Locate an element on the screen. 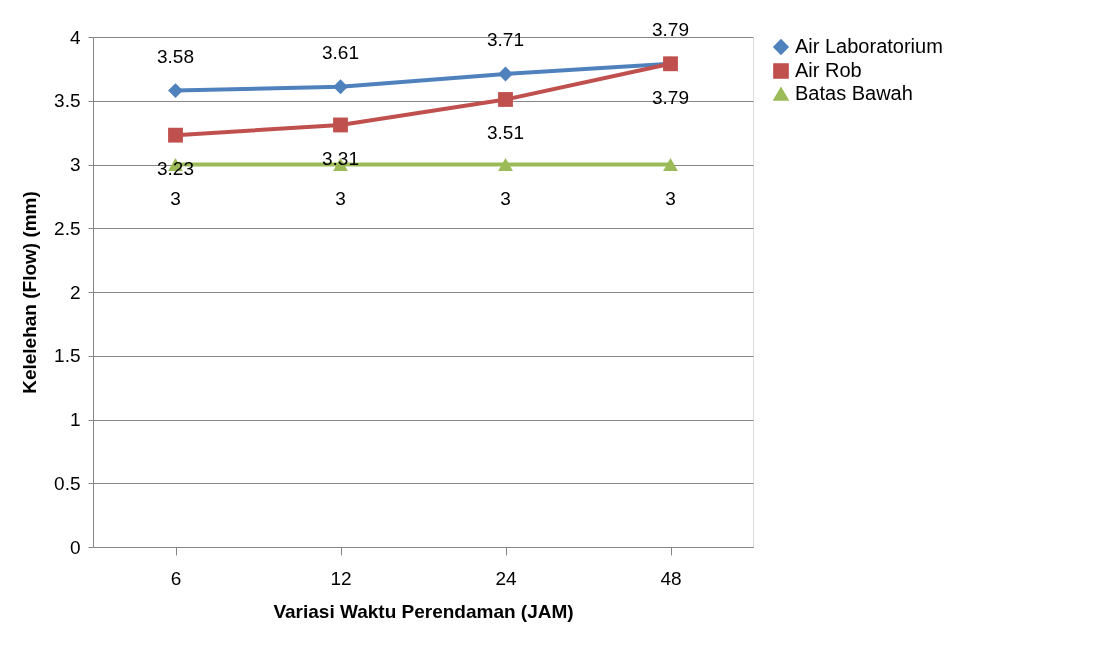  y-tick-label: 1.5 is located at coordinates (67, 356).